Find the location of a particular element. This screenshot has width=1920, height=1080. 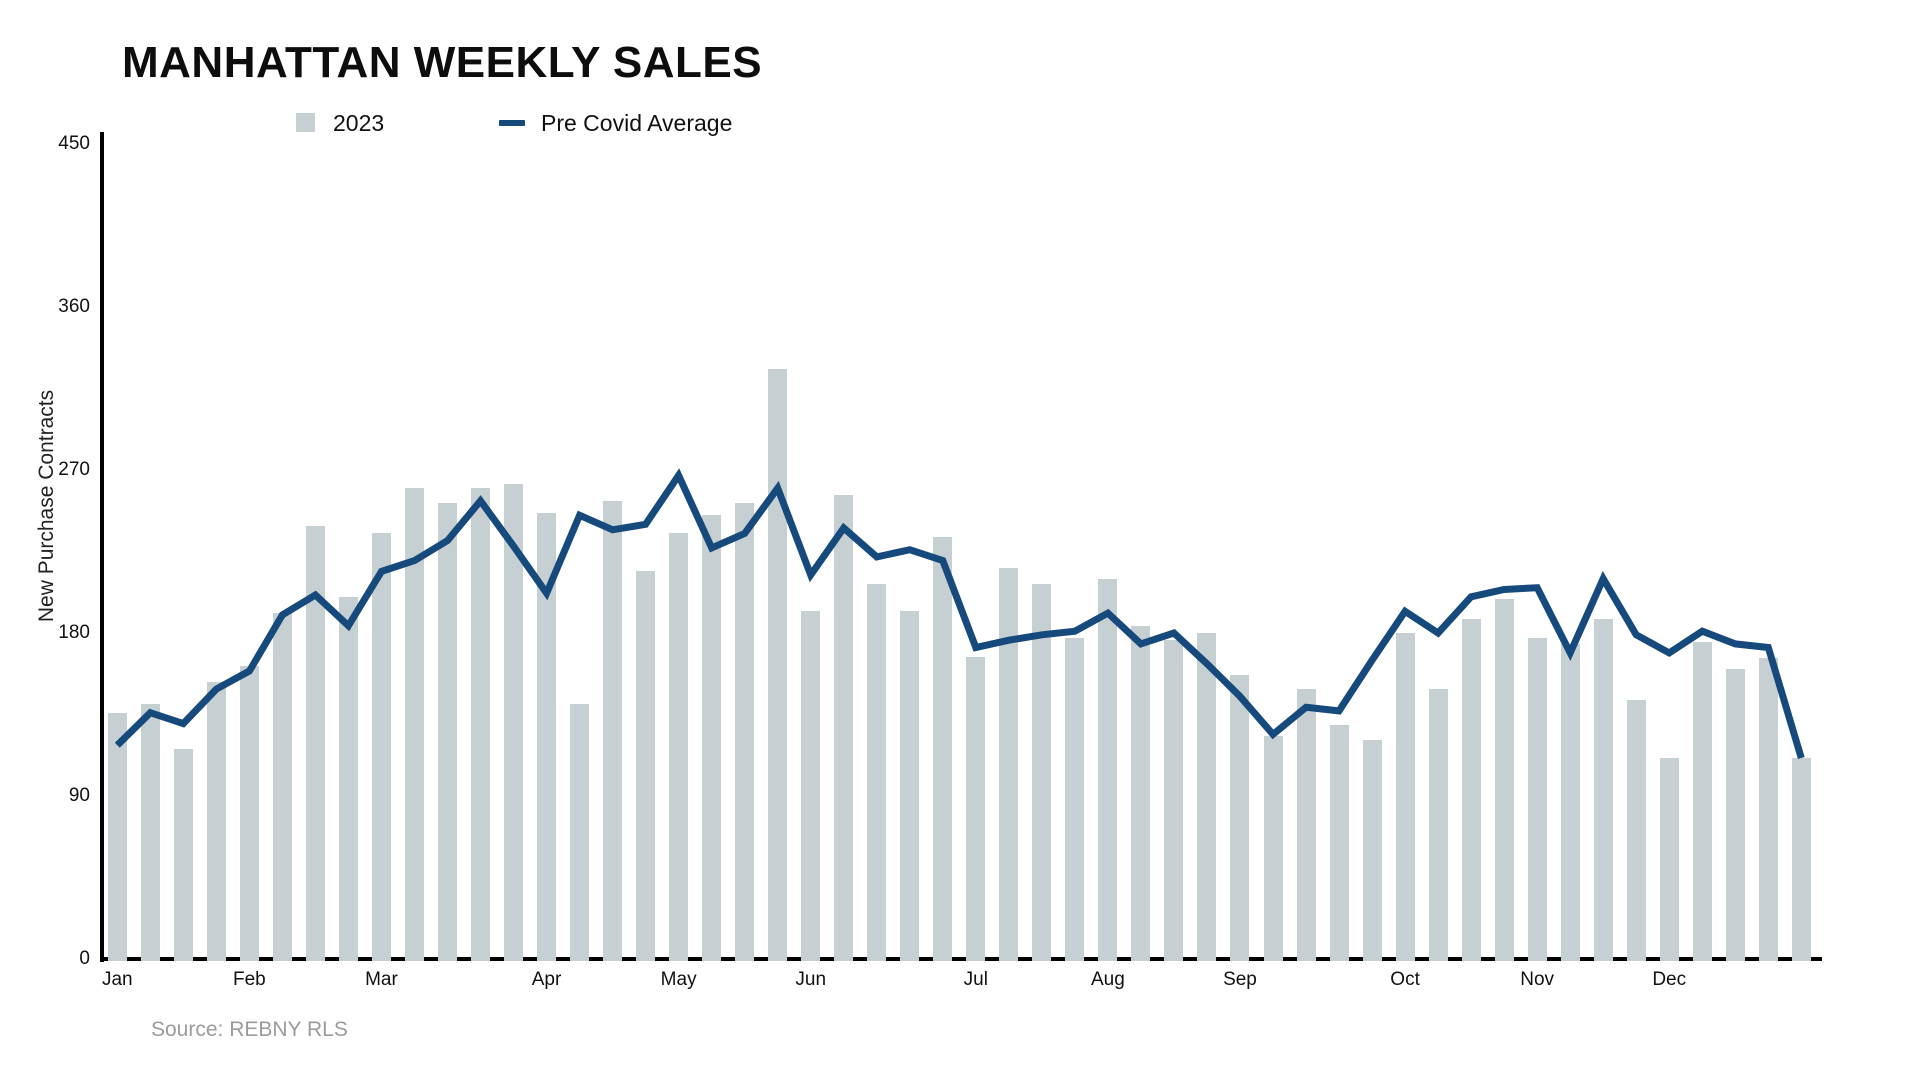

legend-bar-swatch is located at coordinates (305, 122).